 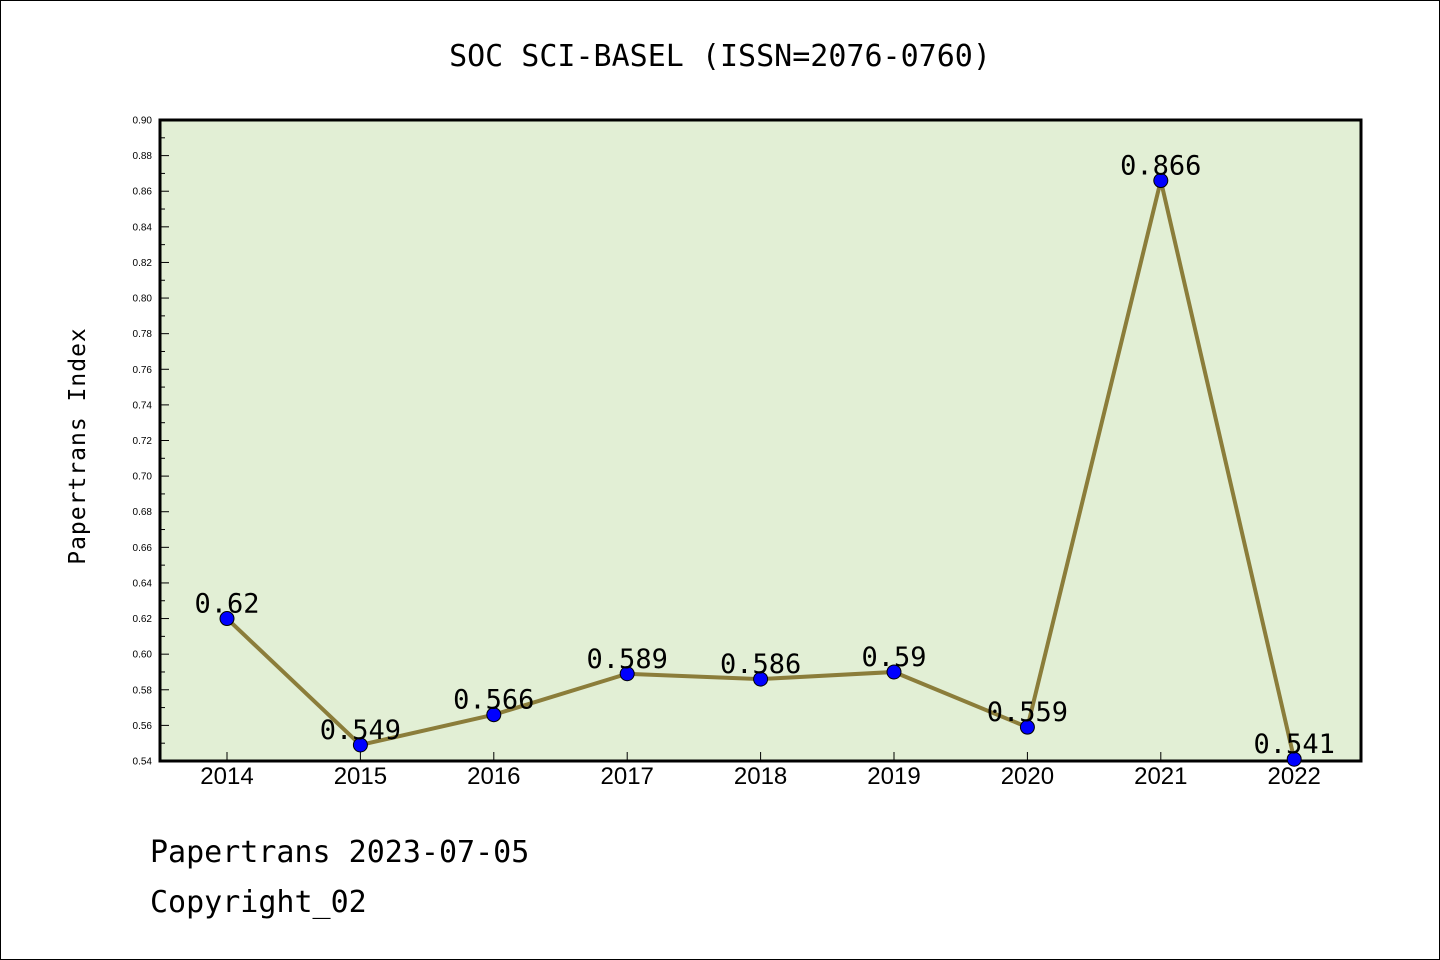 I want to click on data-point-2018, so click(x=761, y=679).